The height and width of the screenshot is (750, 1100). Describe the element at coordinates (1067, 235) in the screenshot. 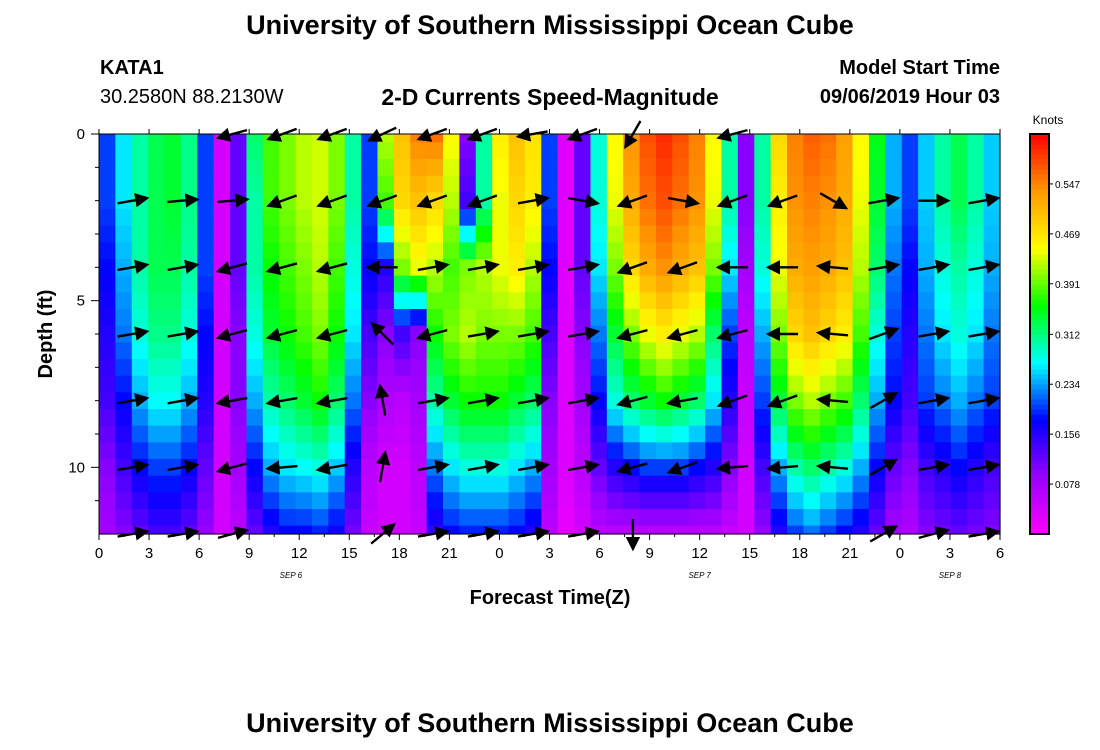

I see `colorbar-tick-label: 0.469` at that location.